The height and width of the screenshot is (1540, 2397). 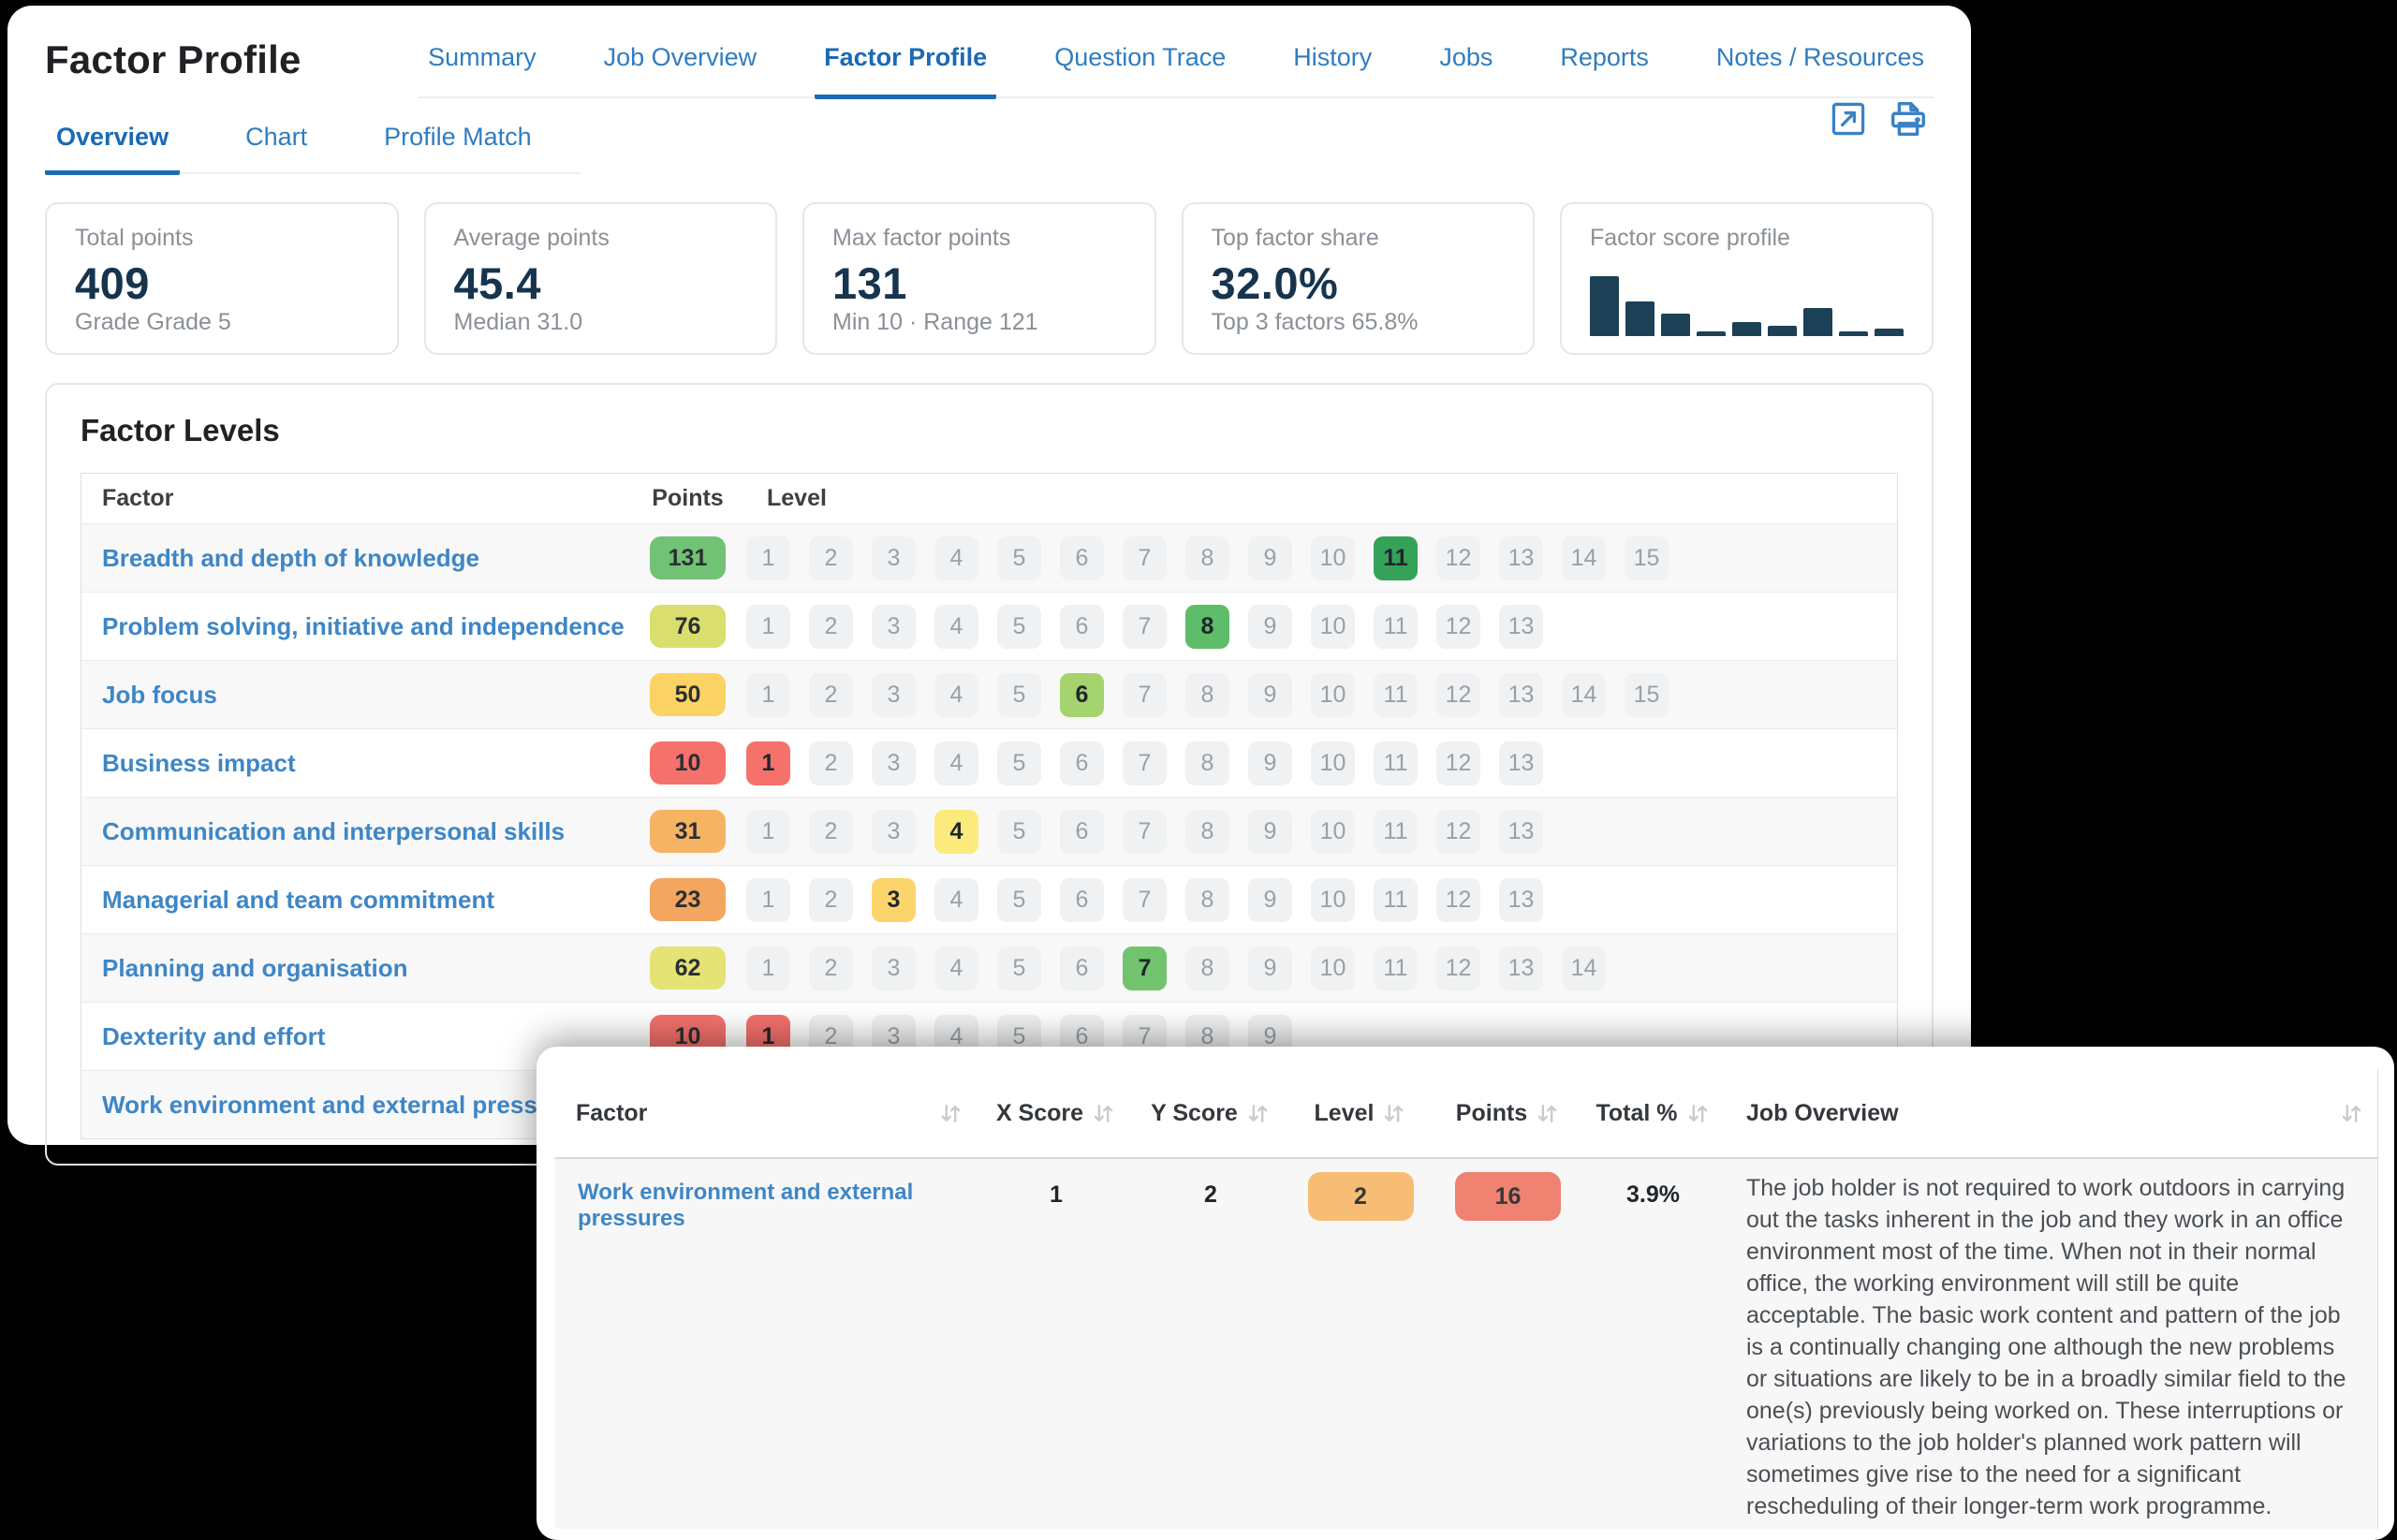 I want to click on points-badge: 76, so click(x=688, y=626).